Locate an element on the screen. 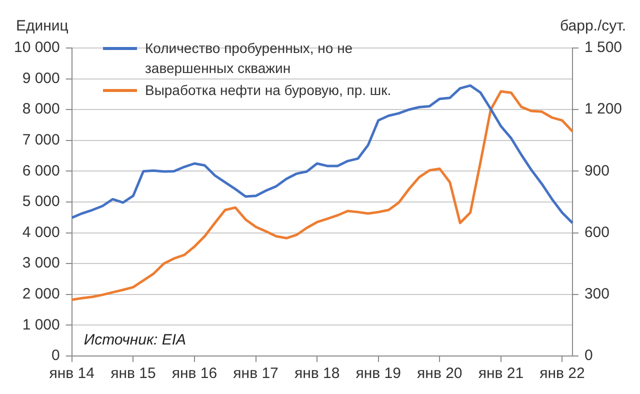  y2-tick-label: 900 is located at coordinates (597, 171).